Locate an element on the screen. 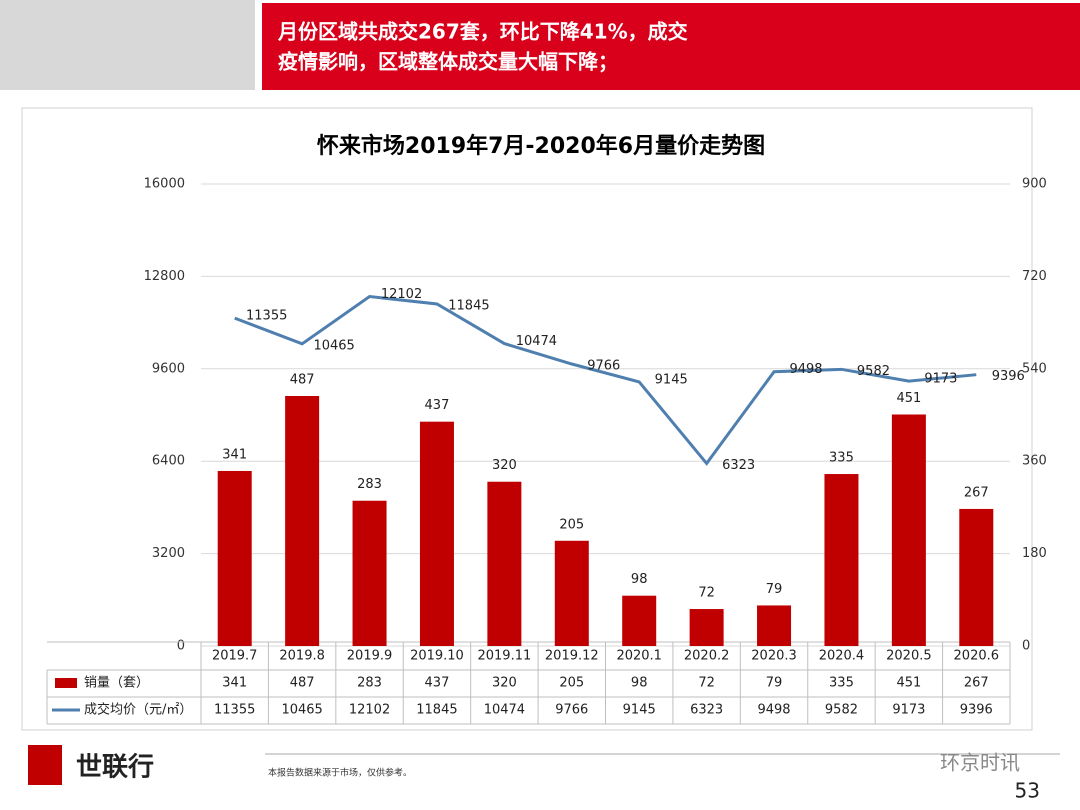 This screenshot has height=810, width=1080. header-banner is located at coordinates (671, 46).